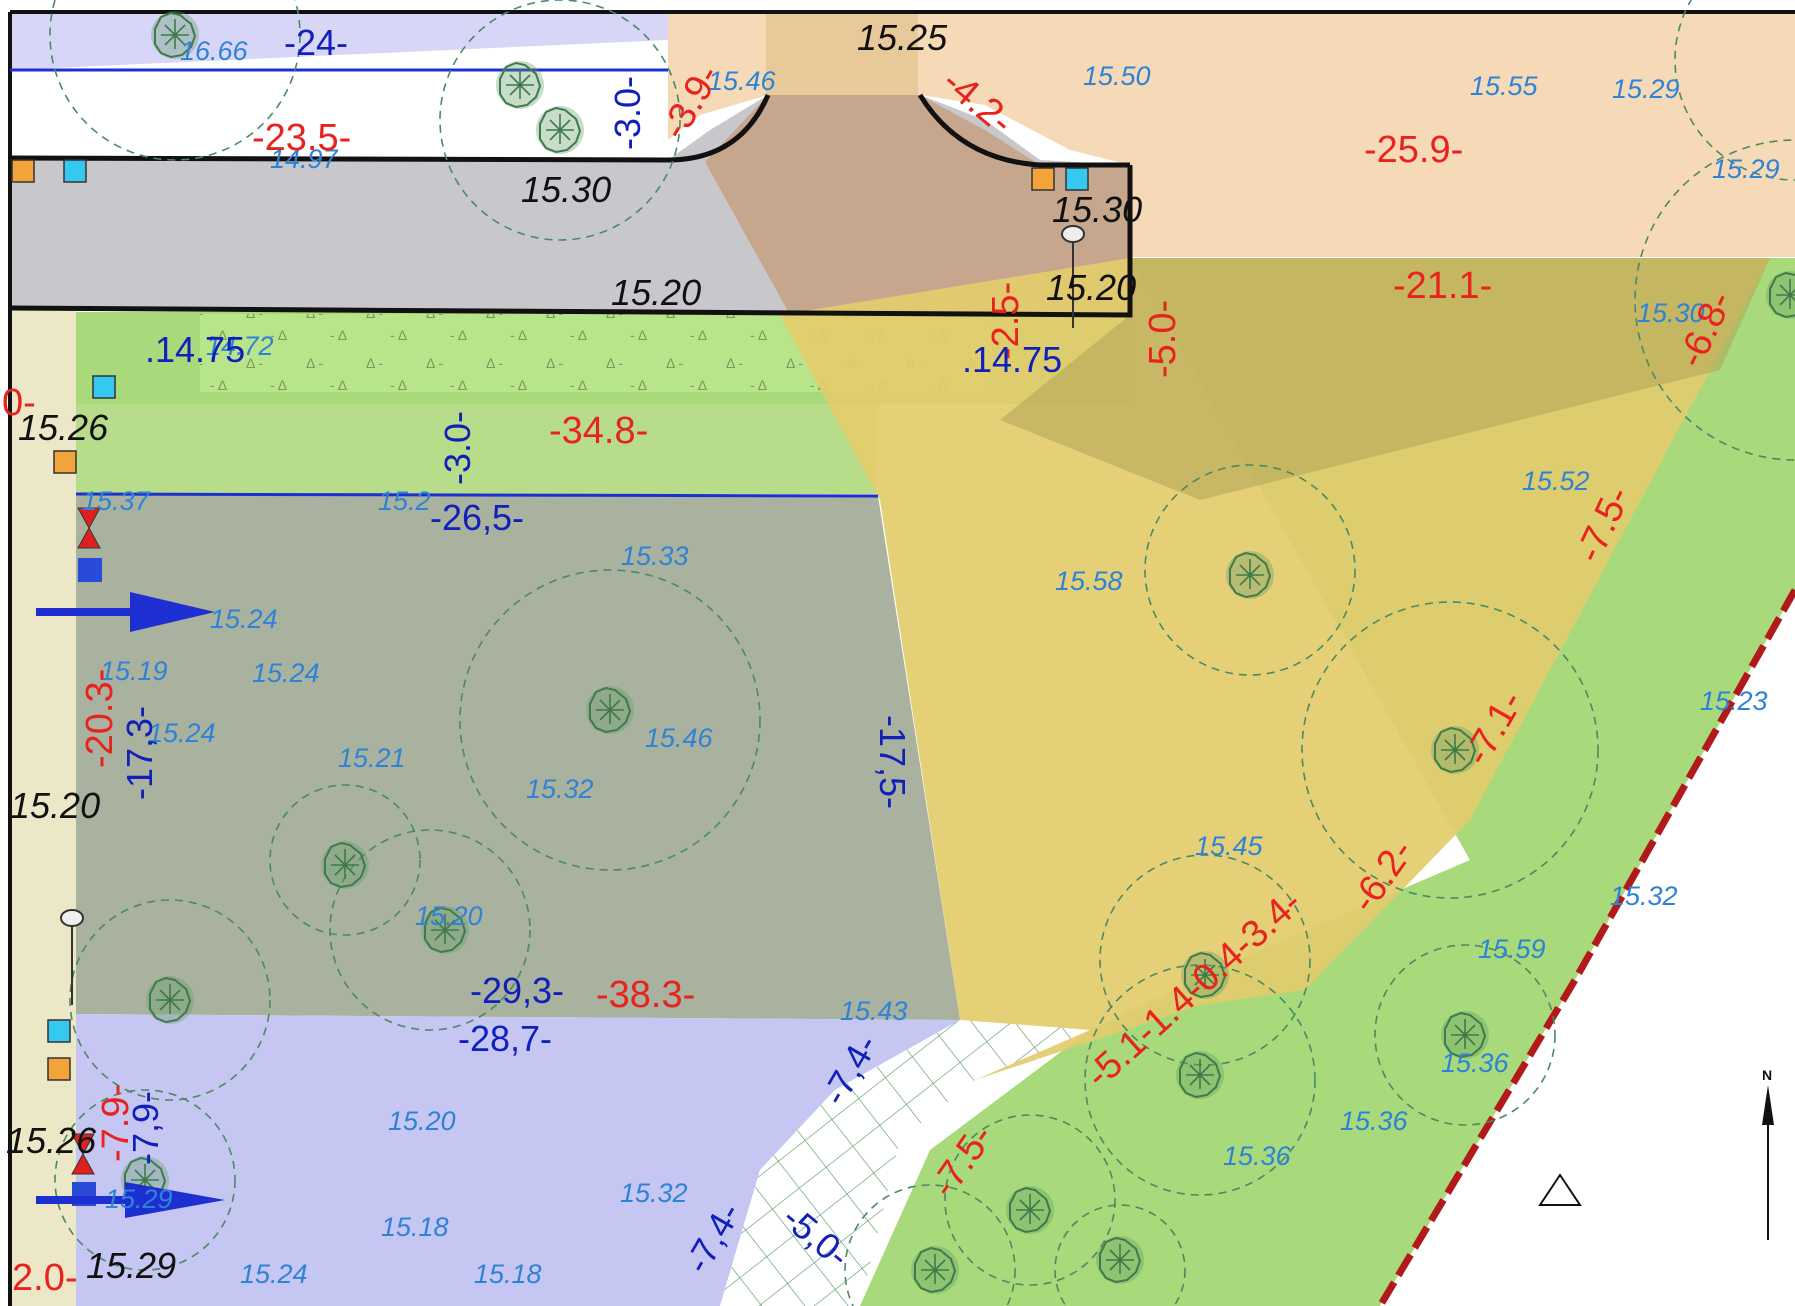 This screenshot has height=1306, width=1795. Describe the element at coordinates (902, 37) in the screenshot. I see `elevation-label: 15.25` at that location.